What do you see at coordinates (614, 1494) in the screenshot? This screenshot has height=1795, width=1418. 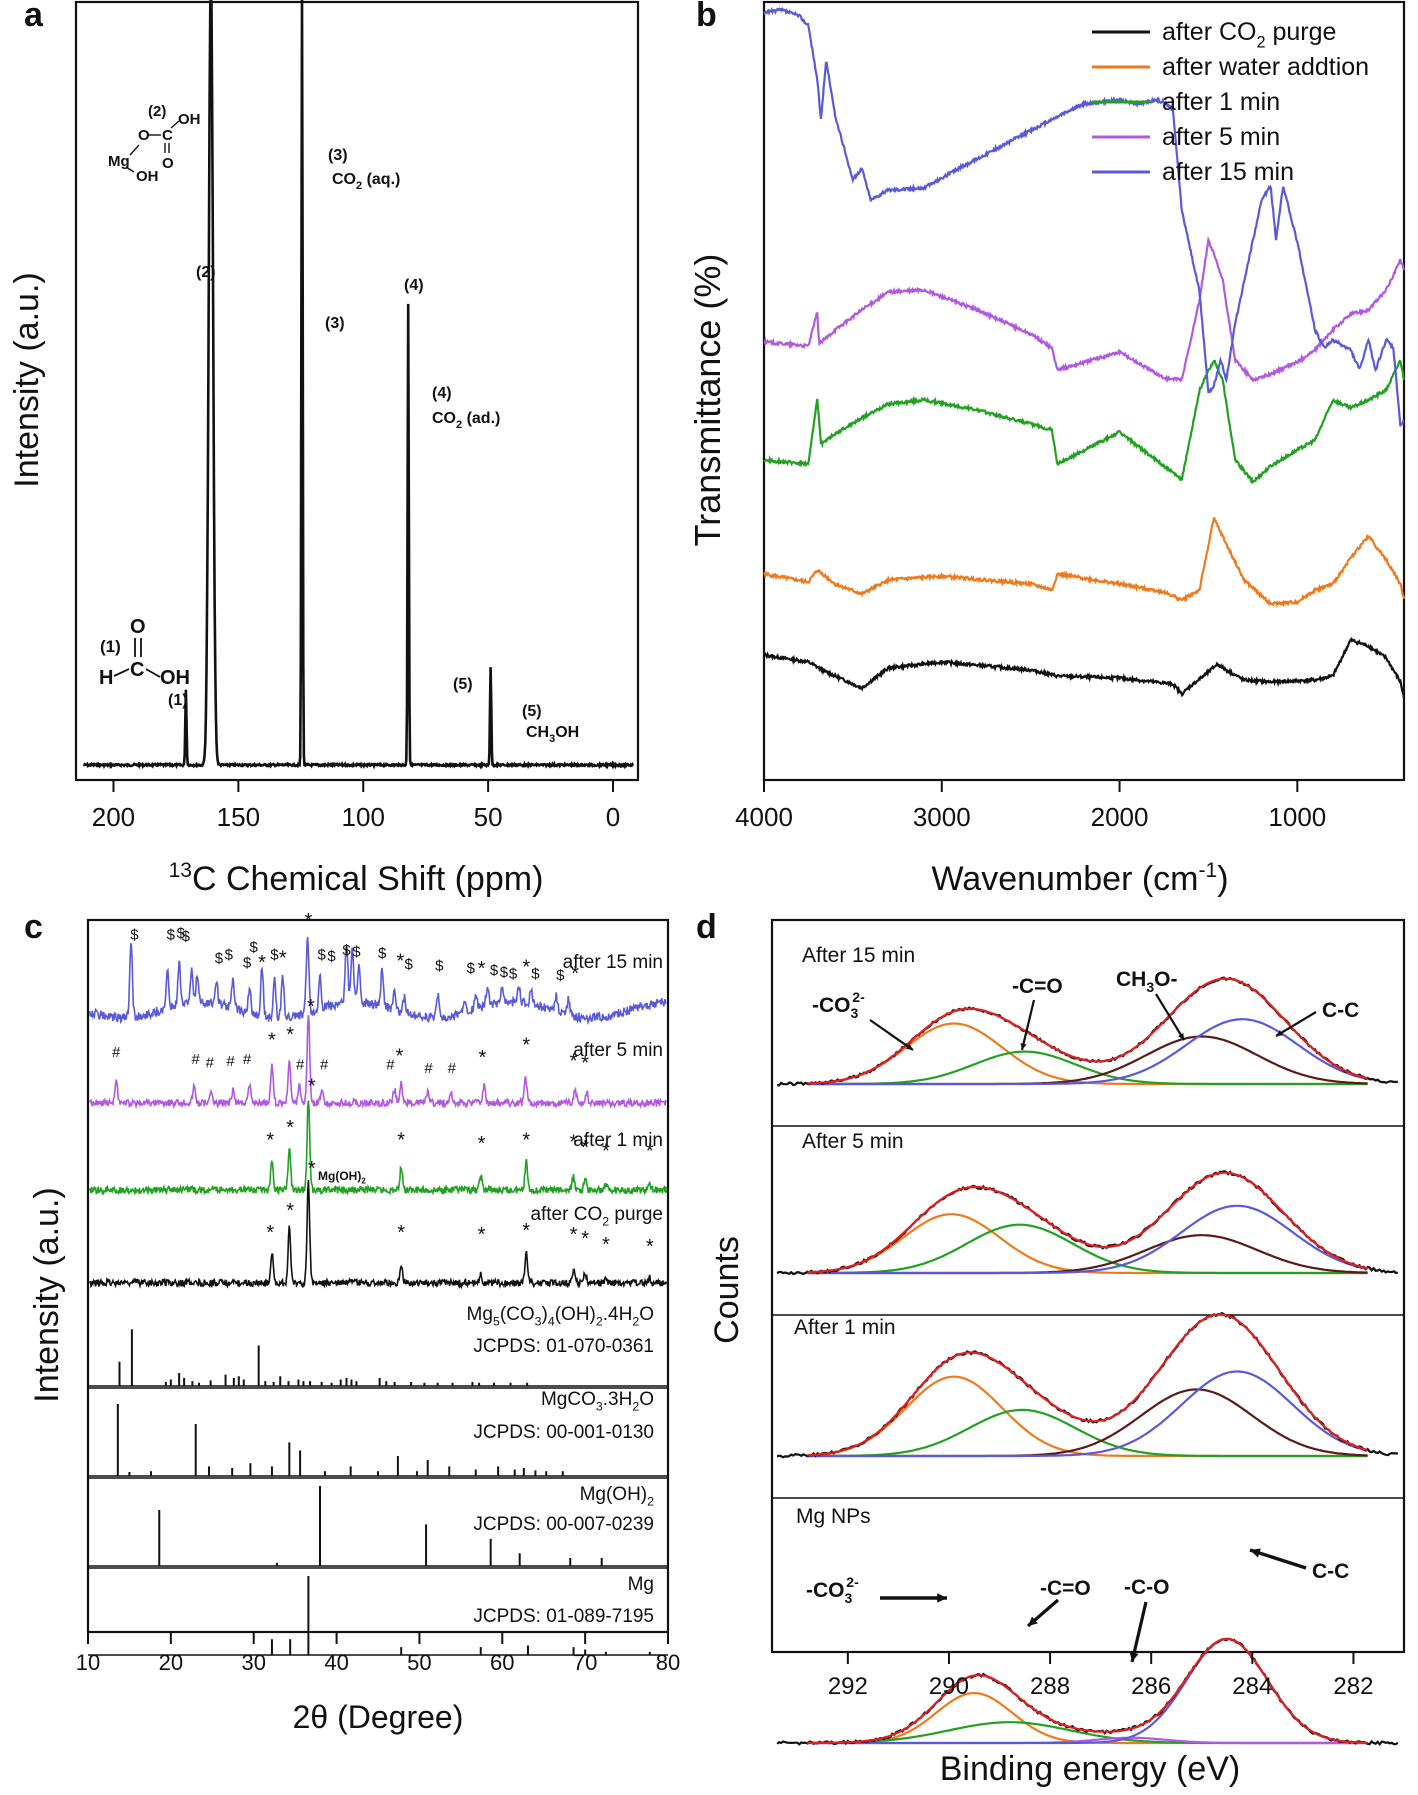 I see `panel-c-ref-formula-2-part-0: Mg(OH)` at bounding box center [614, 1494].